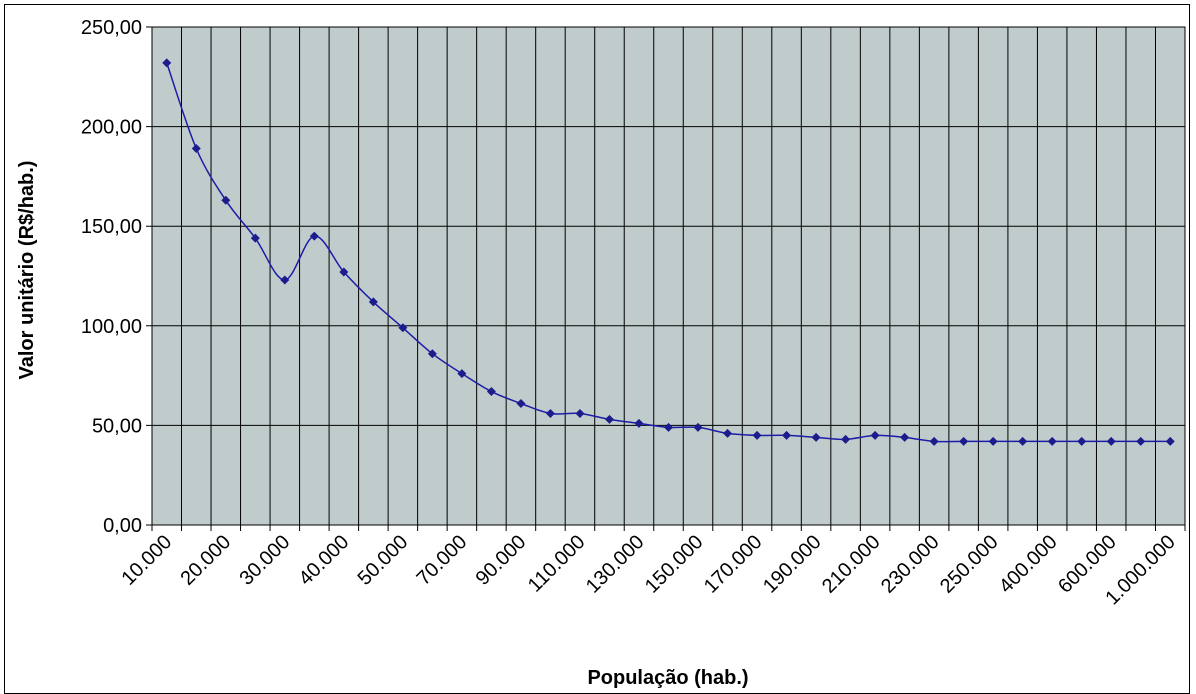 The width and height of the screenshot is (1196, 694). Describe the element at coordinates (851, 564) in the screenshot. I see `x-tick-label: 210.000` at that location.